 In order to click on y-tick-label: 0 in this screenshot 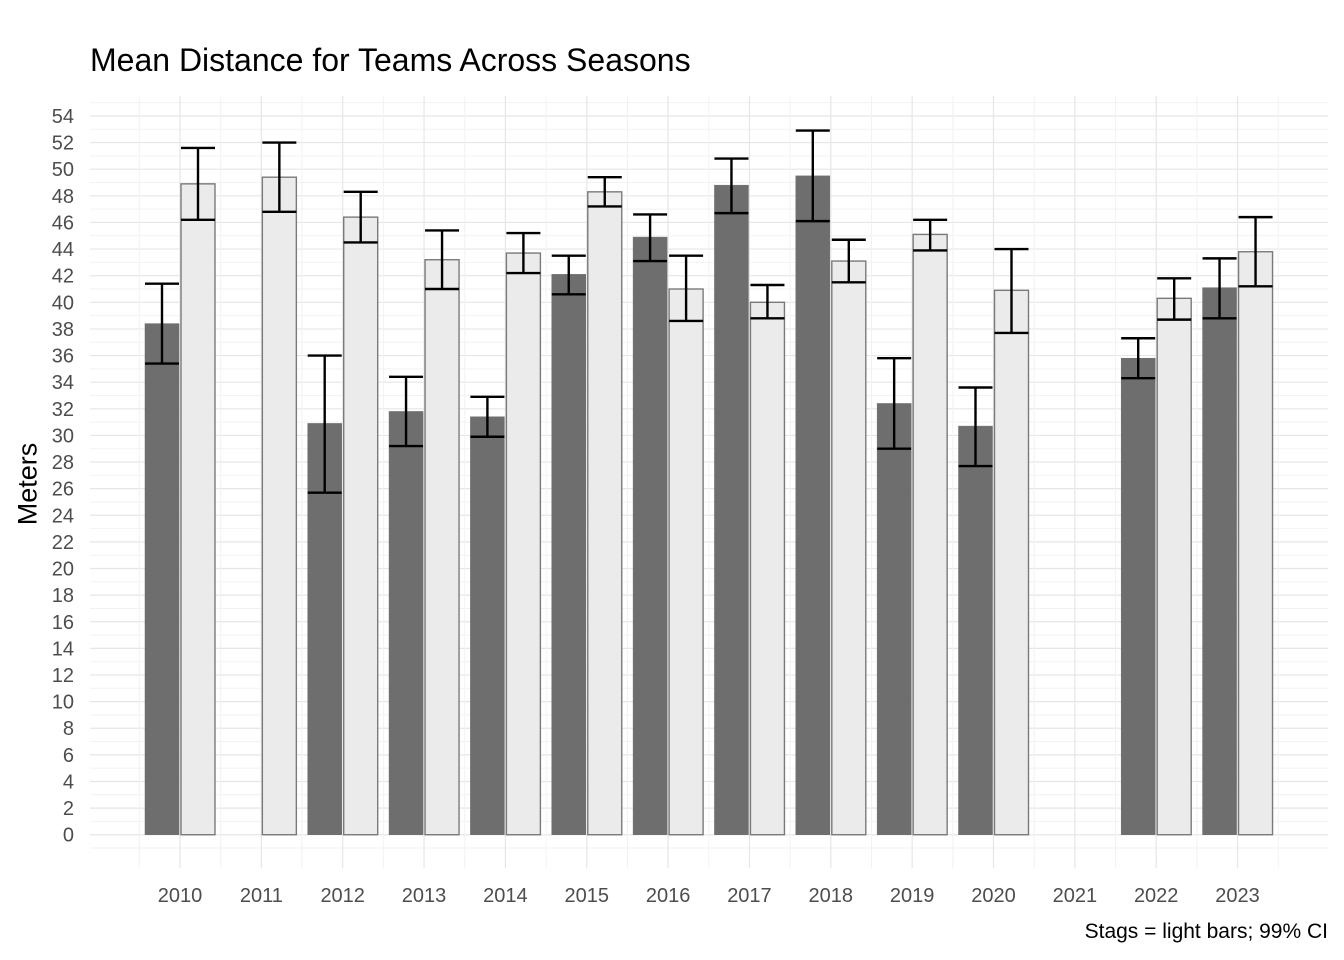, I will do `click(68, 836)`.